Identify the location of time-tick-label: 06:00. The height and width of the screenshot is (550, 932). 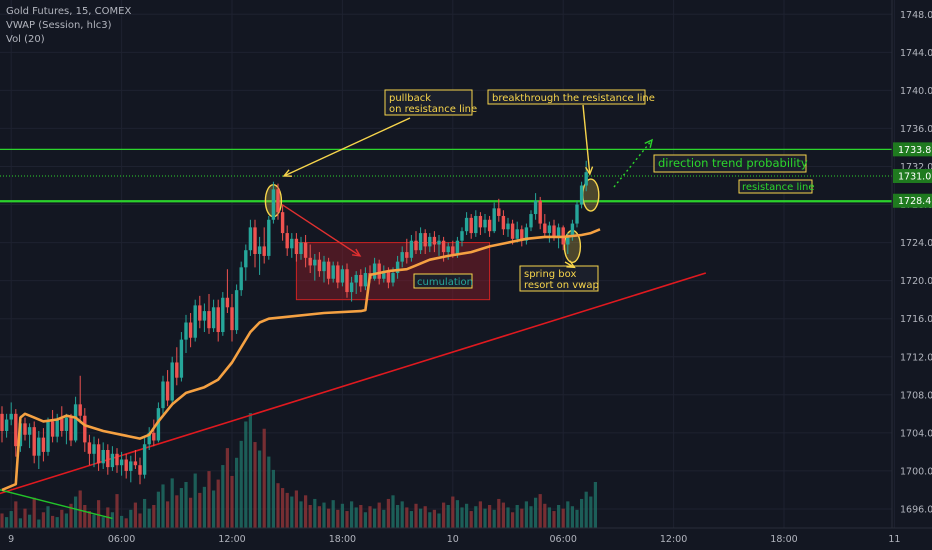
(121, 539).